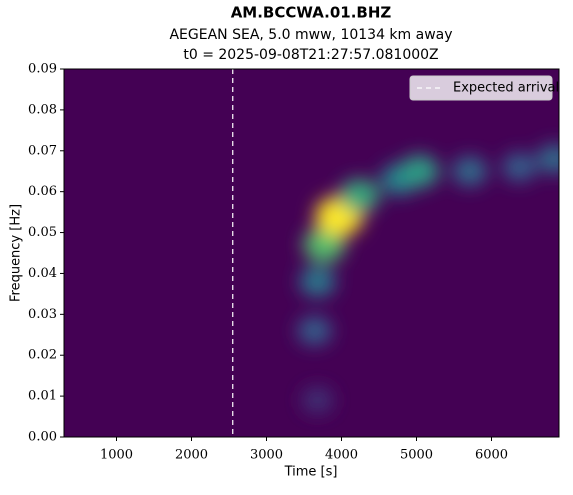  What do you see at coordinates (491, 455) in the screenshot?
I see `x-tick-label: 6000` at bounding box center [491, 455].